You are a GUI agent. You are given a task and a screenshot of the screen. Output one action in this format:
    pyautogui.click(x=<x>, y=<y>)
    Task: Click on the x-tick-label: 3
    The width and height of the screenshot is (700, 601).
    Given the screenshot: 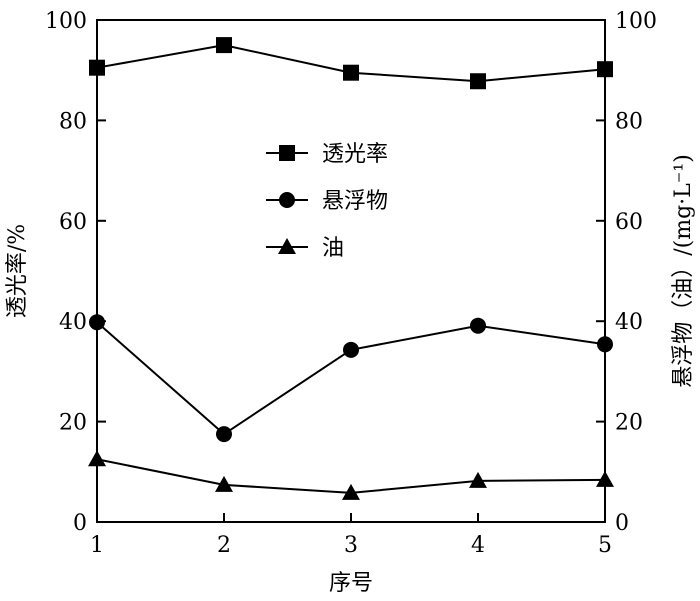 What is the action you would take?
    pyautogui.click(x=351, y=545)
    